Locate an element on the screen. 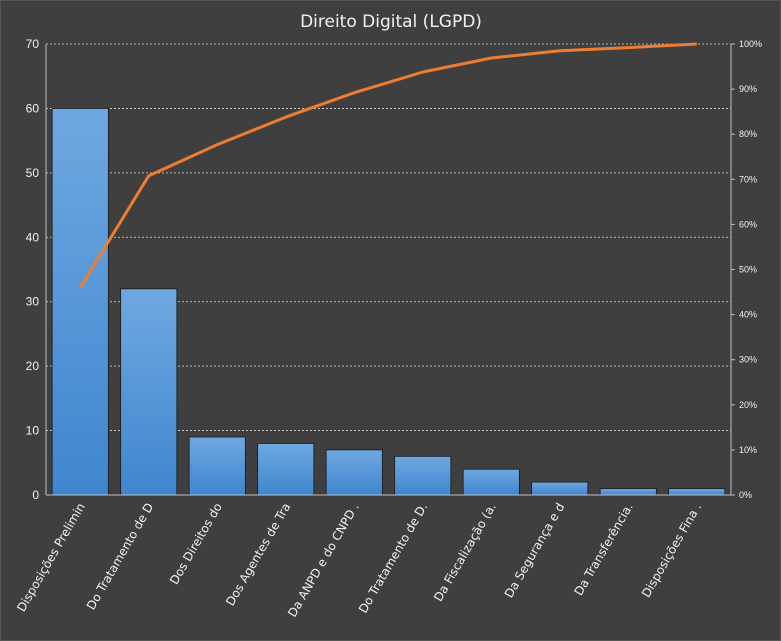  y2-tick-label: 100% is located at coordinates (750, 44).